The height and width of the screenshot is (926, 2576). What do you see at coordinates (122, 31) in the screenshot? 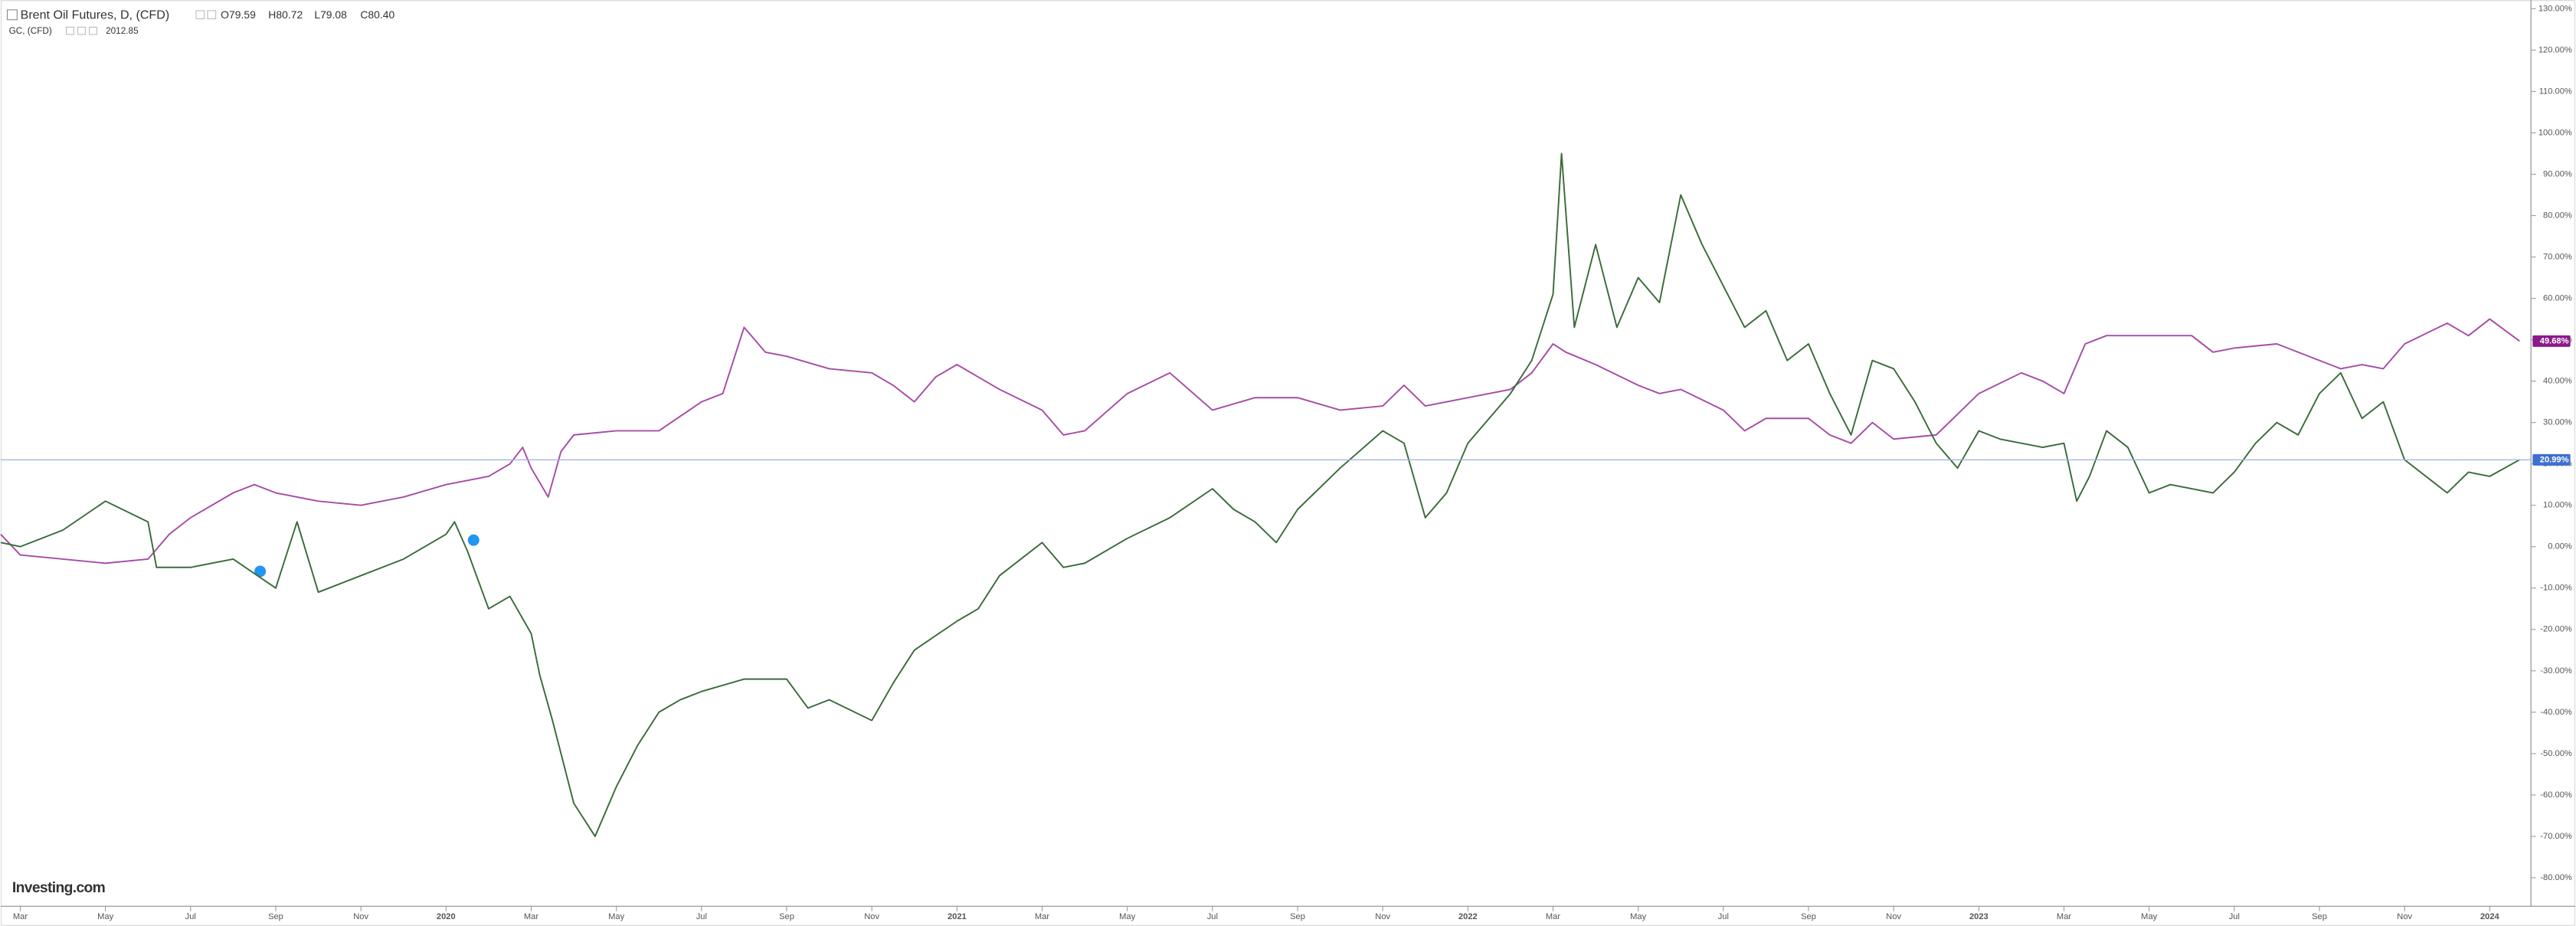
I see `gold-price: 2012.85` at bounding box center [122, 31].